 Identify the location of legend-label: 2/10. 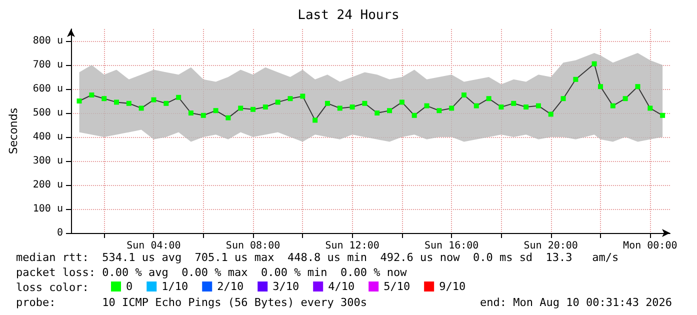
(230, 286).